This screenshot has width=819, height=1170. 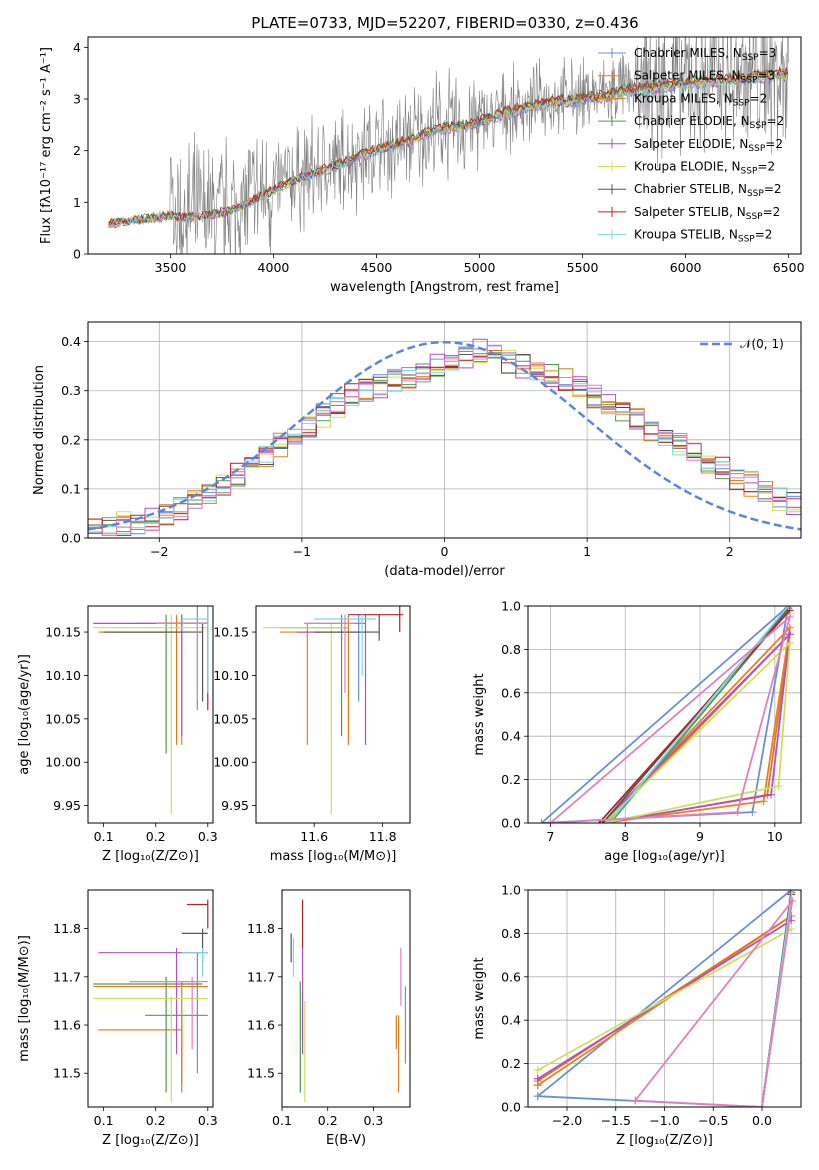 I want to click on legend-label: Salpeter STELIB, NSSP=2, so click(x=707, y=213).